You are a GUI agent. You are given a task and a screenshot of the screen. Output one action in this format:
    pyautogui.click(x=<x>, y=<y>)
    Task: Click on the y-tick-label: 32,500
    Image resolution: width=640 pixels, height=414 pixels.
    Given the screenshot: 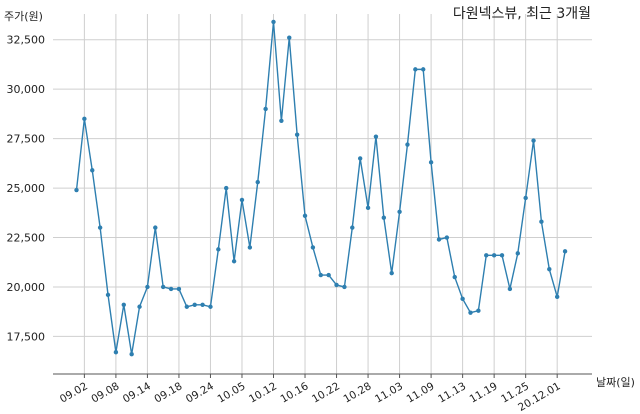 What is the action you would take?
    pyautogui.click(x=26, y=40)
    